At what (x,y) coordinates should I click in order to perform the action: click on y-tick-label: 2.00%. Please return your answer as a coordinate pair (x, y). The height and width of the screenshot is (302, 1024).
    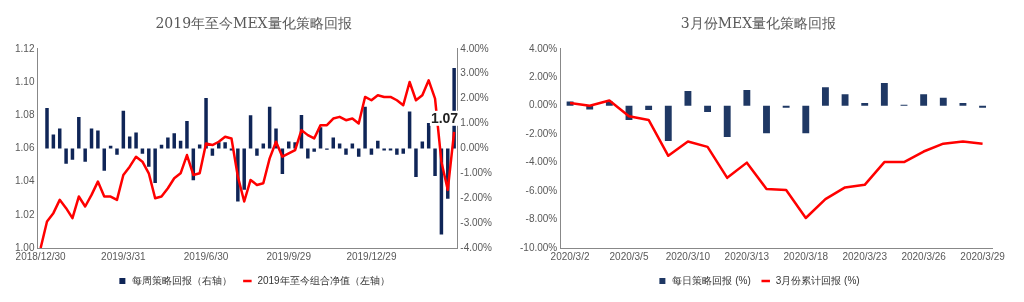
    Looking at the image, I should click on (543, 77).